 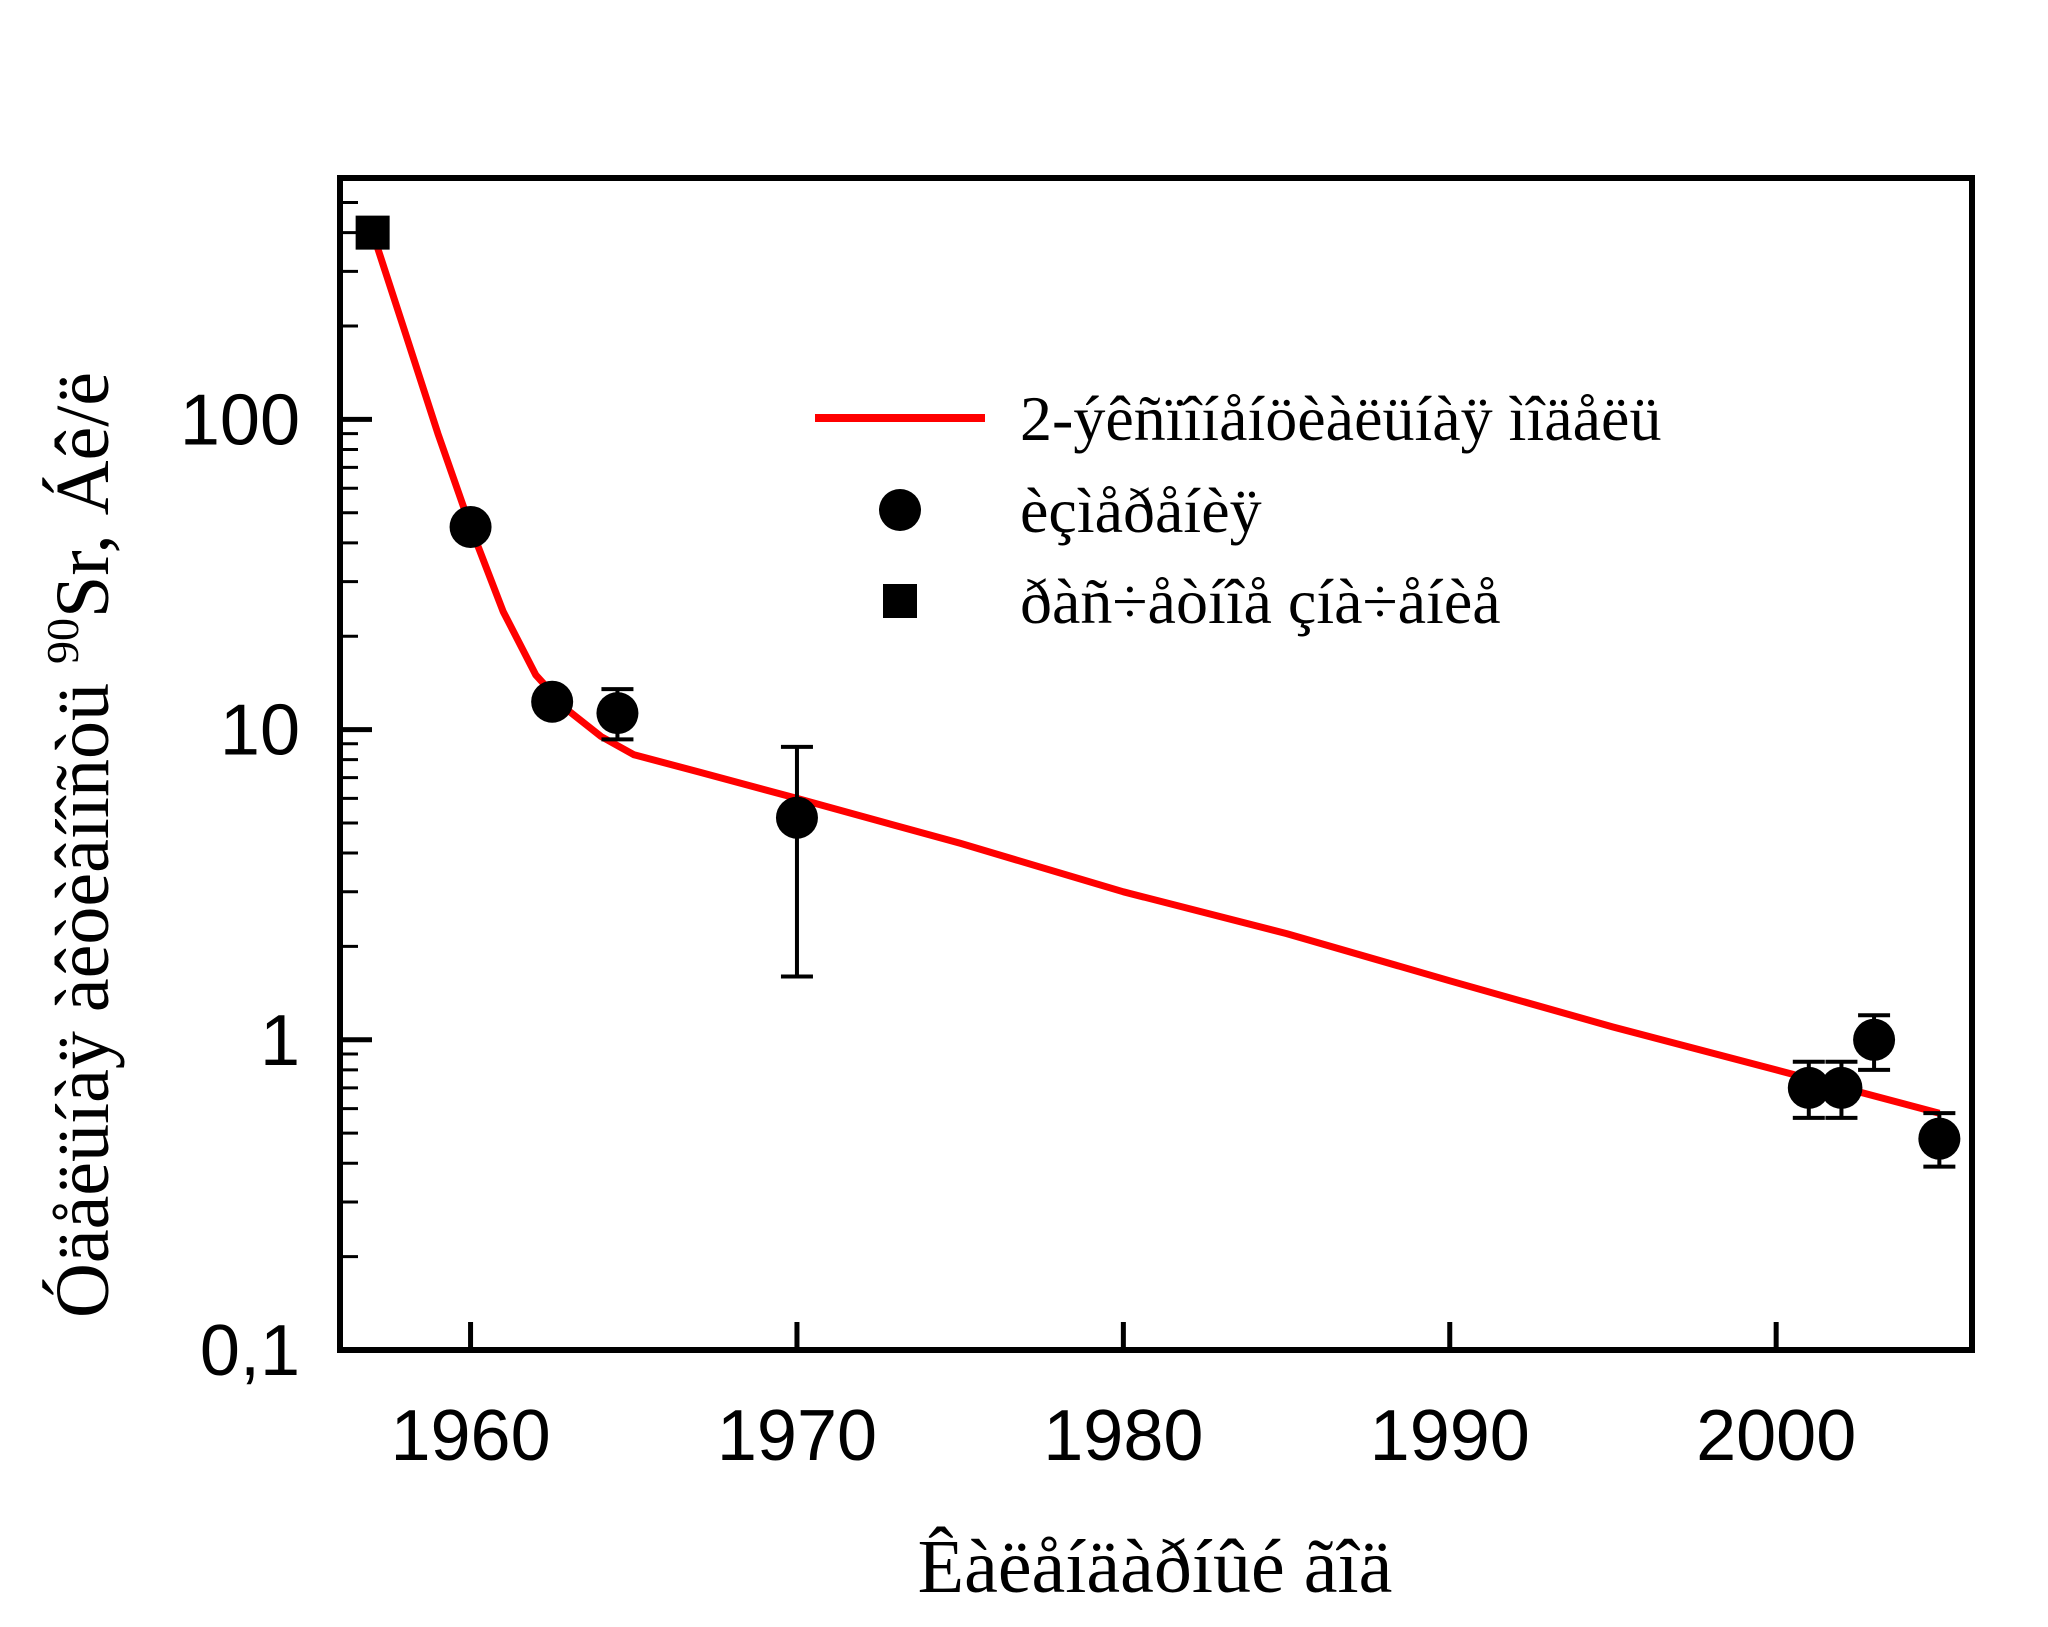 What do you see at coordinates (1141, 510) in the screenshot?
I see `legend-label-measurements: èçìåðåíèÿ` at bounding box center [1141, 510].